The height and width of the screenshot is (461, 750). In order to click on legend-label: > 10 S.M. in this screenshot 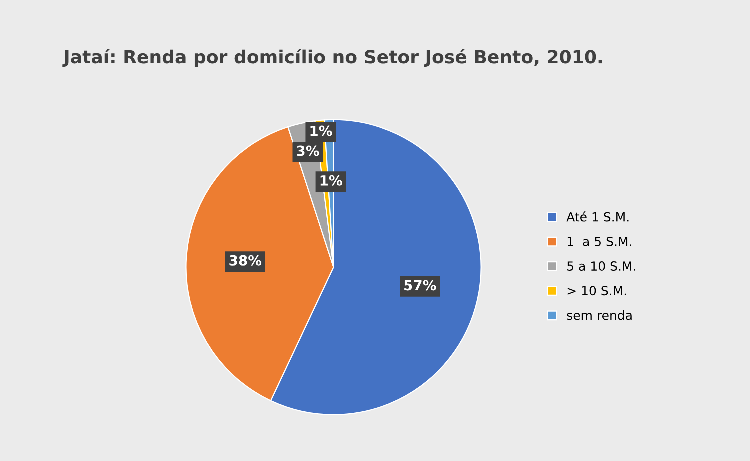, I will do `click(597, 291)`.